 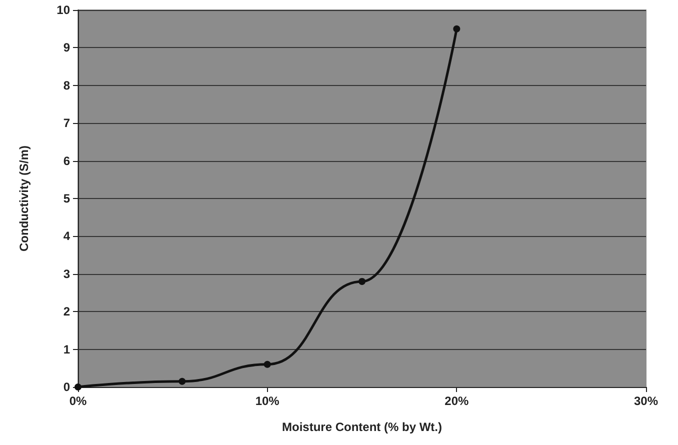 What do you see at coordinates (66, 47) in the screenshot?
I see `y-tick-label: 9` at bounding box center [66, 47].